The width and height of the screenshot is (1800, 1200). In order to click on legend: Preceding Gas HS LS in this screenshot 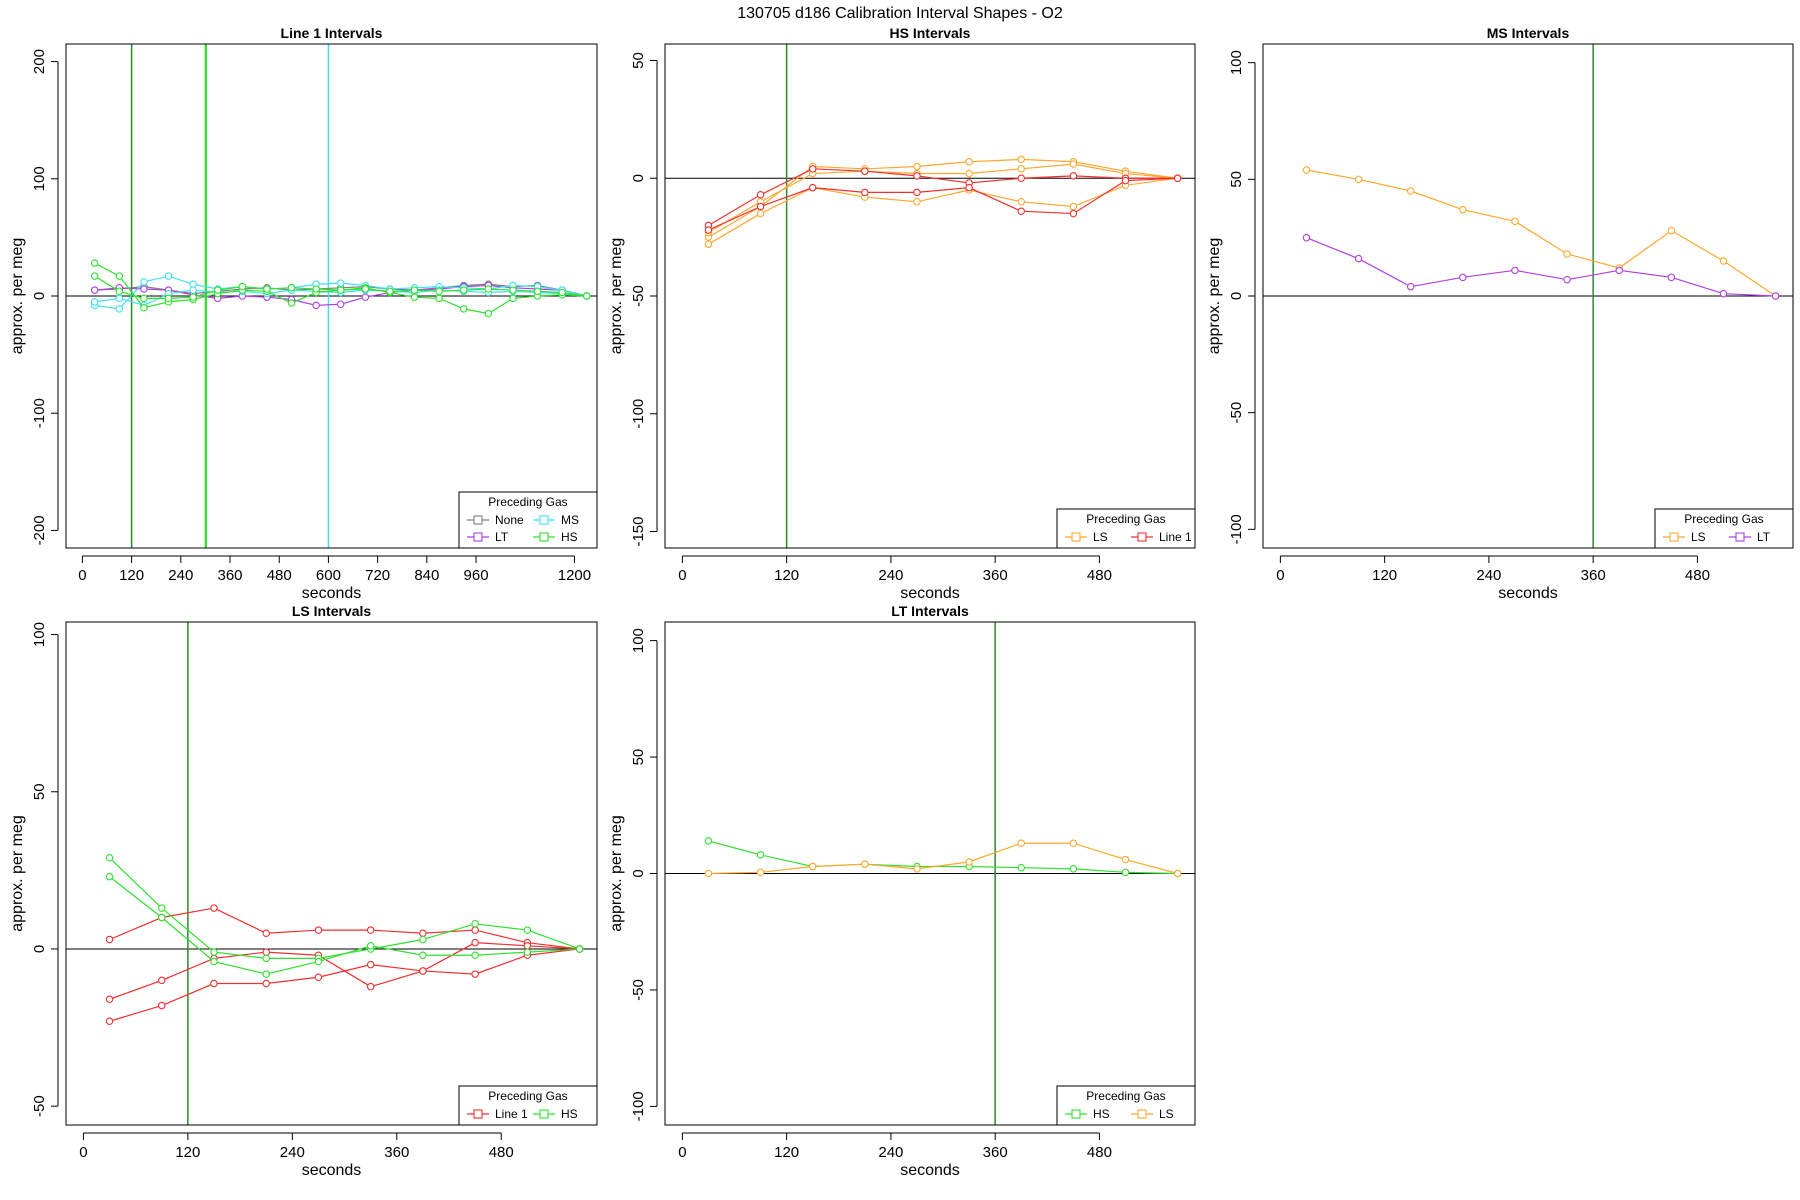, I will do `click(1126, 1105)`.